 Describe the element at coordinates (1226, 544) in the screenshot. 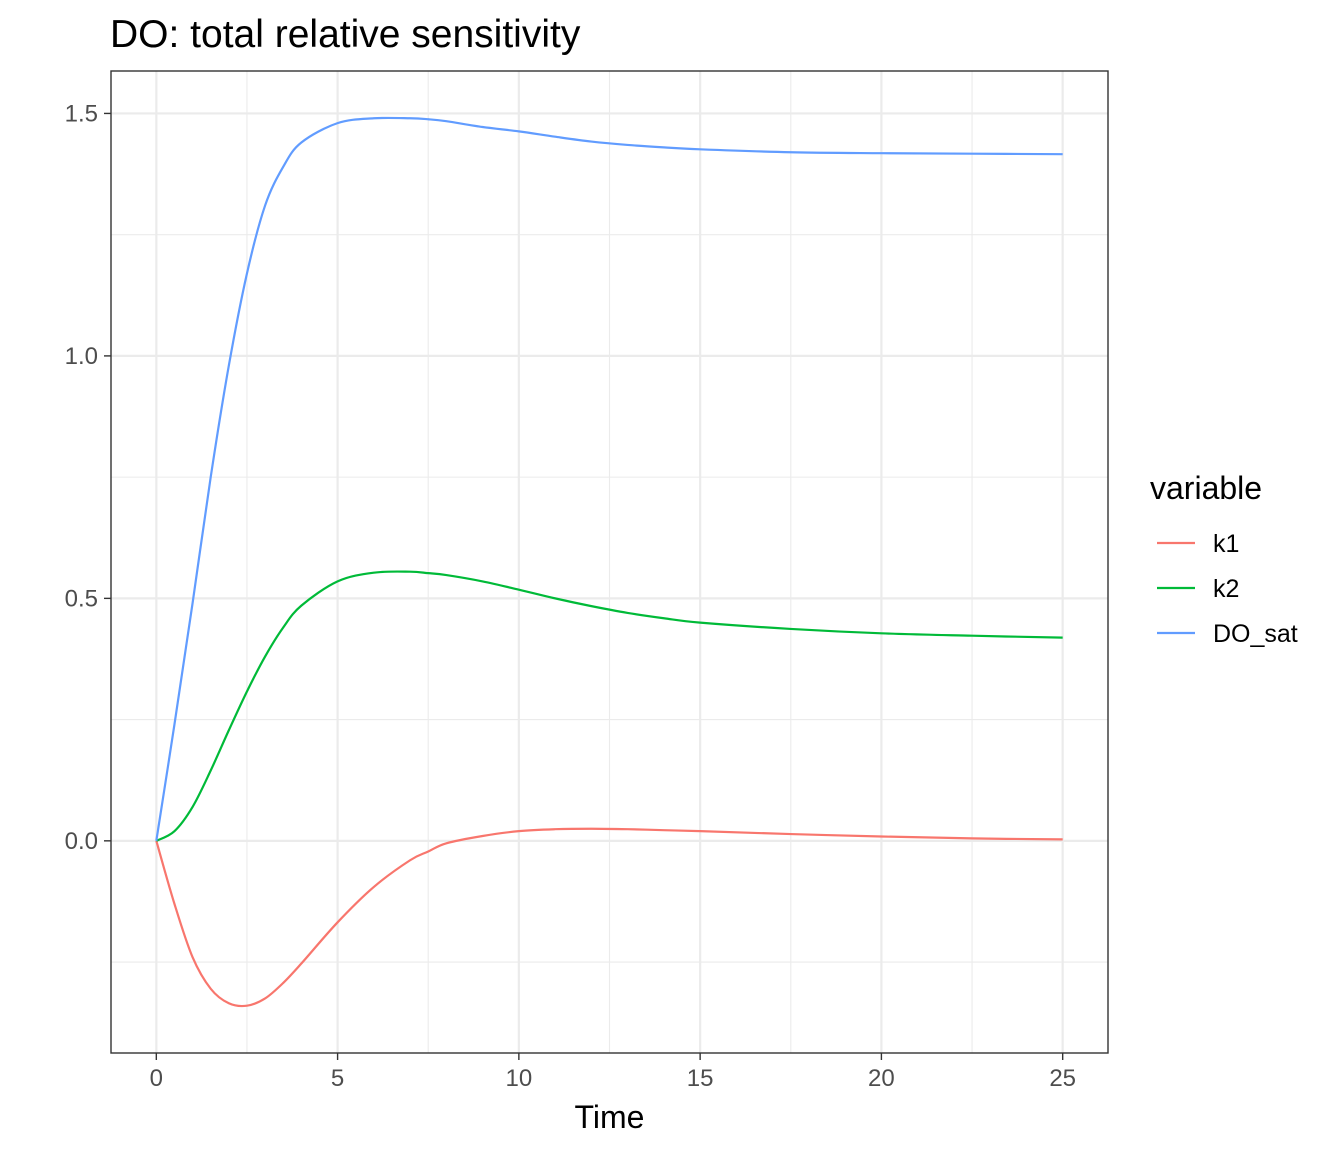

I see `legend-label-k1: k1` at that location.